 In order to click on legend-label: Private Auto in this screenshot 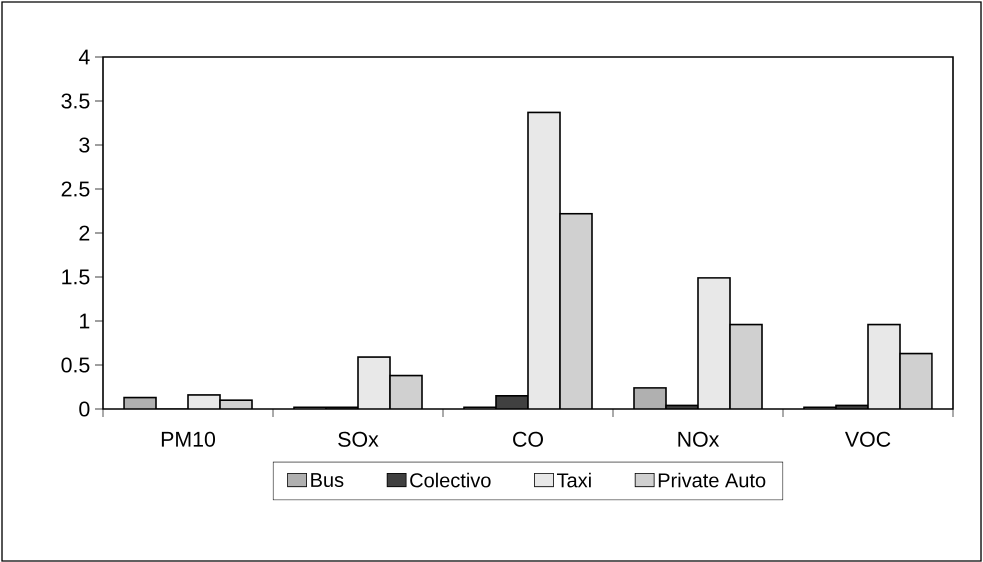, I will do `click(712, 480)`.